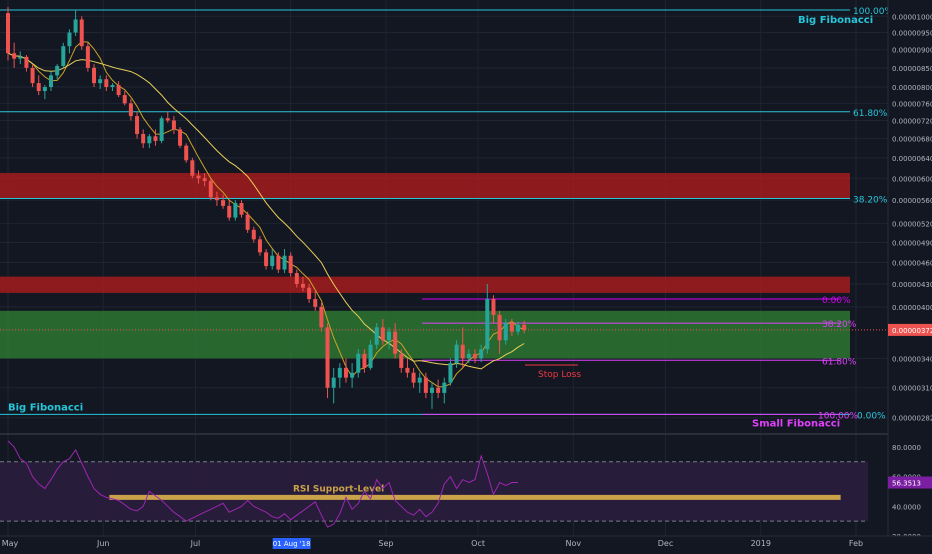 This screenshot has height=554, width=932. Describe the element at coordinates (906, 507) in the screenshot. I see `rsi-tick-label: 40.0000` at that location.